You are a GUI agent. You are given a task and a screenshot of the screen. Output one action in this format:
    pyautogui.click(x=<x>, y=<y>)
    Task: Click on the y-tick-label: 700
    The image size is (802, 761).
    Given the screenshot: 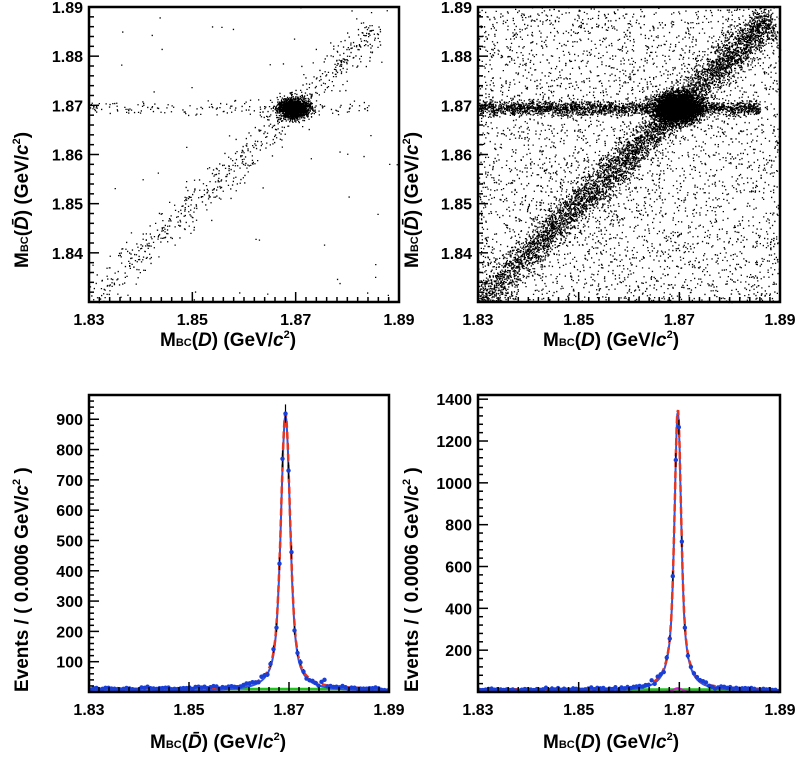 What is the action you would take?
    pyautogui.click(x=69, y=481)
    